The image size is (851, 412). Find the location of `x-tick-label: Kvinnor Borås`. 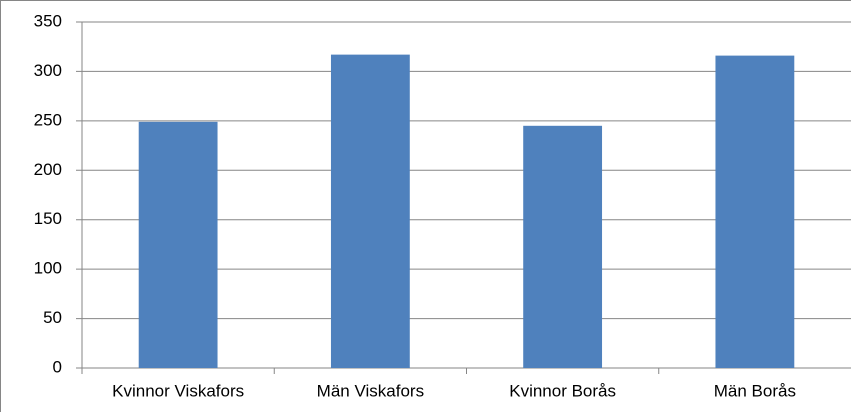

x-tick-label: Kvinnor Borås is located at coordinates (562, 390).